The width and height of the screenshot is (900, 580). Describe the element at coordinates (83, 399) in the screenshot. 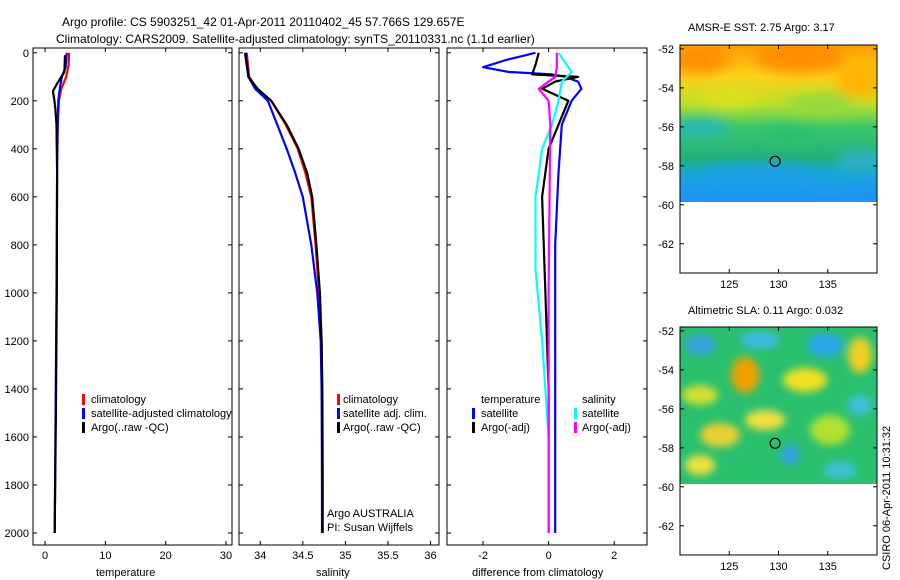

I see `legend-swatch-climatology` at that location.